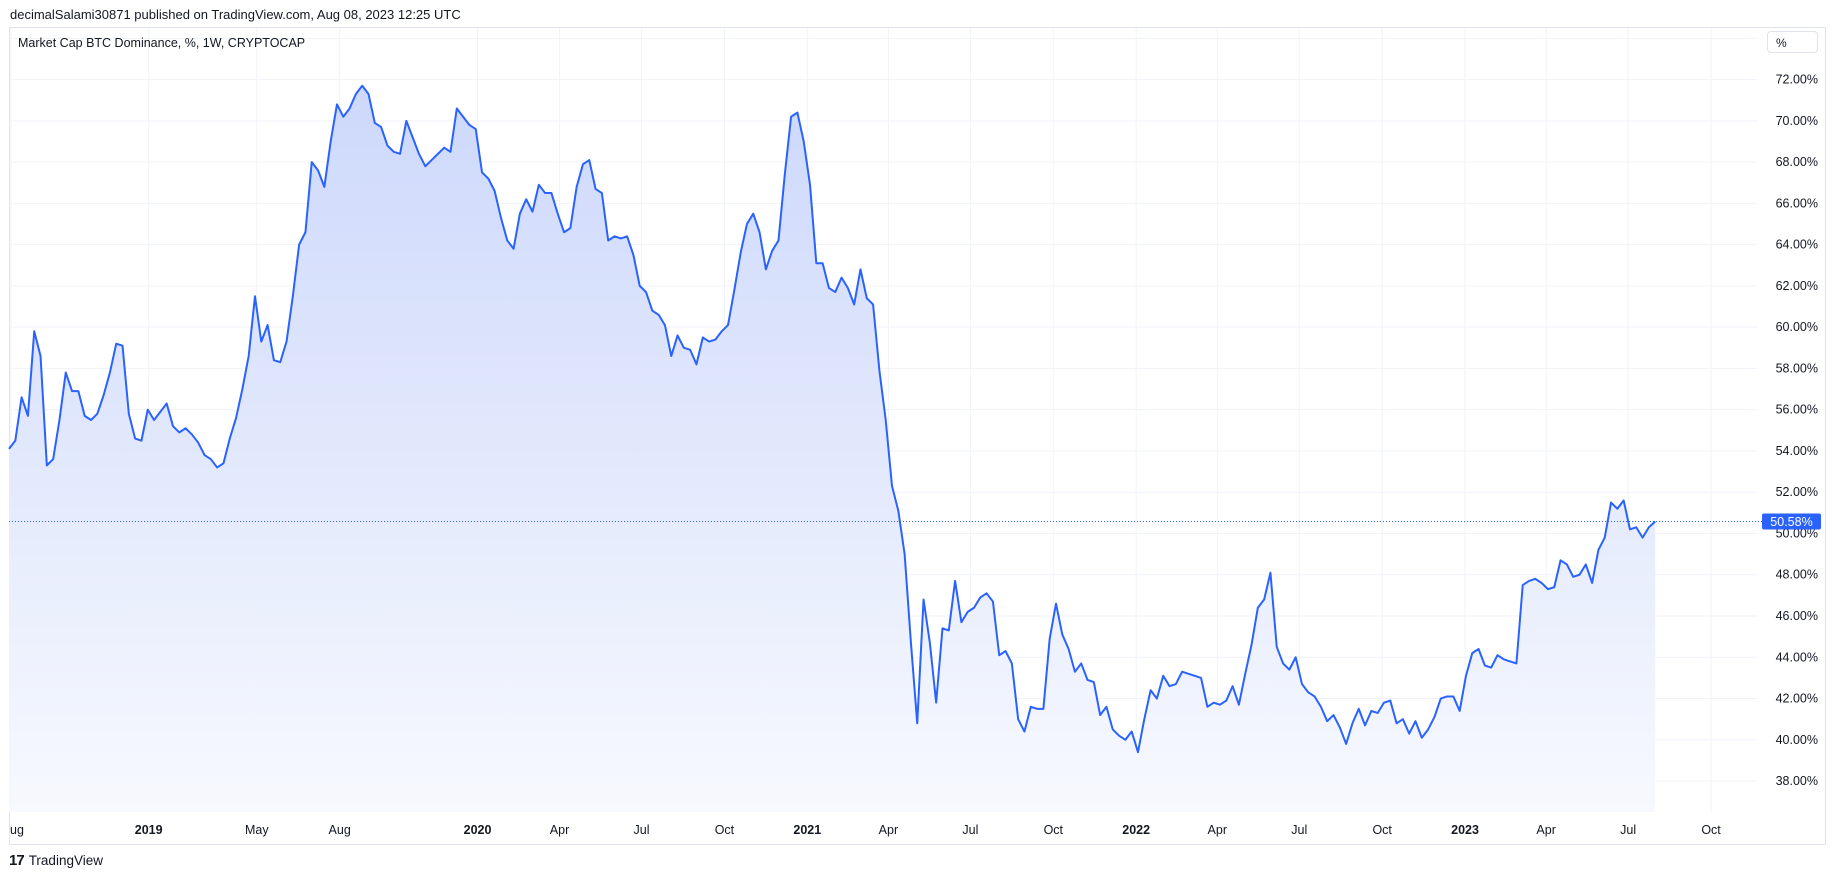 Image resolution: width=1835 pixels, height=878 pixels. Describe the element at coordinates (1465, 830) in the screenshot. I see `x-tick-label: 2023` at that location.